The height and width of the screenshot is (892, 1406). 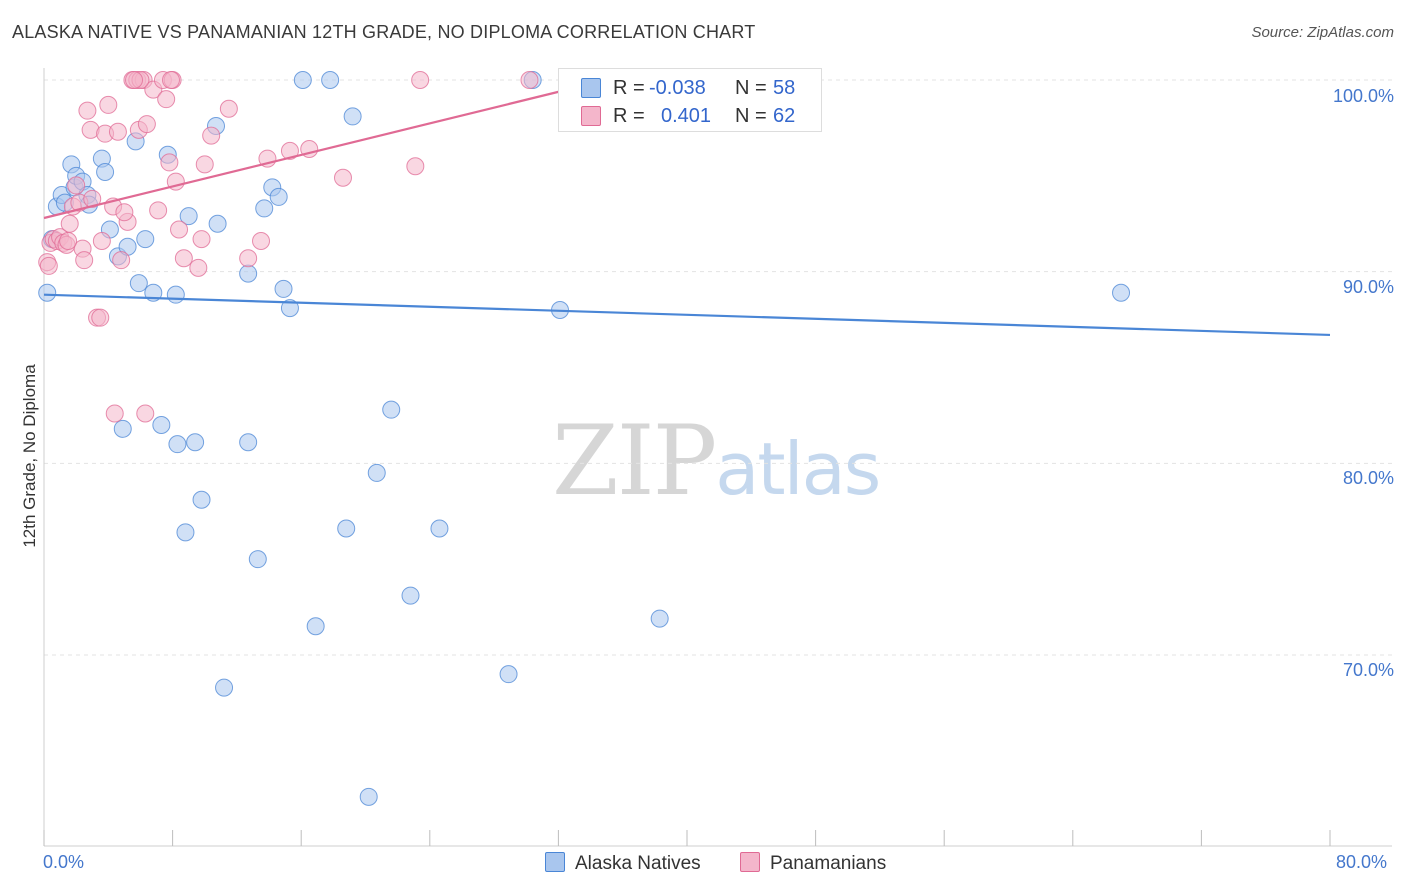 What do you see at coordinates (1362, 862) in the screenshot?
I see `x-tick-label-max: 80.0%` at bounding box center [1362, 862].